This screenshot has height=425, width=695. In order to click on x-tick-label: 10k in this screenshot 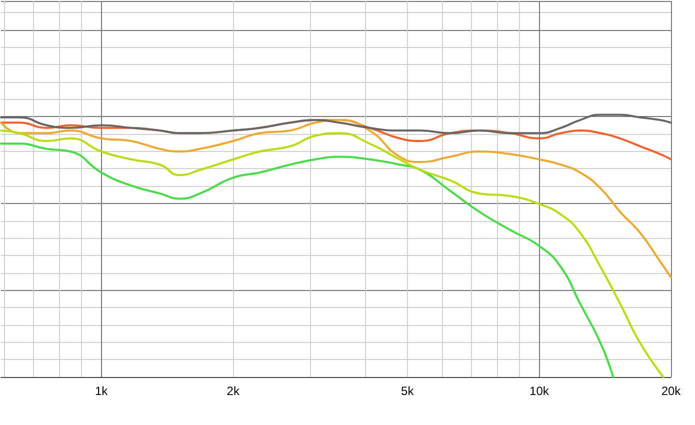, I will do `click(540, 391)`.